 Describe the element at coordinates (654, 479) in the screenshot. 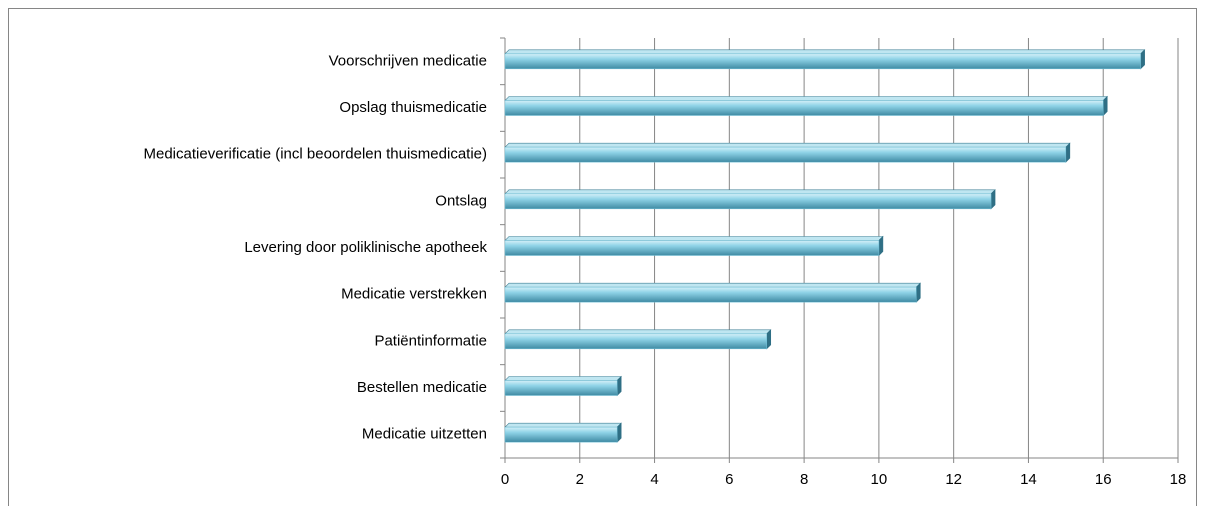

I see `x-tick-label: 4` at that location.